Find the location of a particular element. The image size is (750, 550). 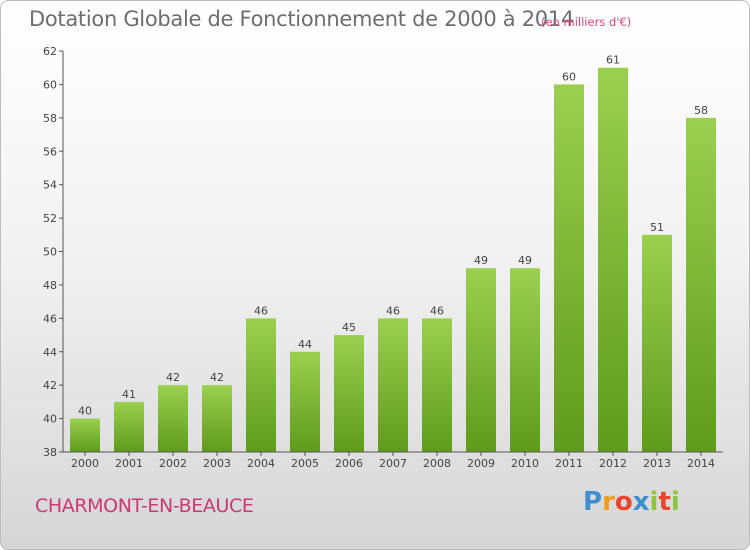

y-tick-label: 52 is located at coordinates (50, 218).